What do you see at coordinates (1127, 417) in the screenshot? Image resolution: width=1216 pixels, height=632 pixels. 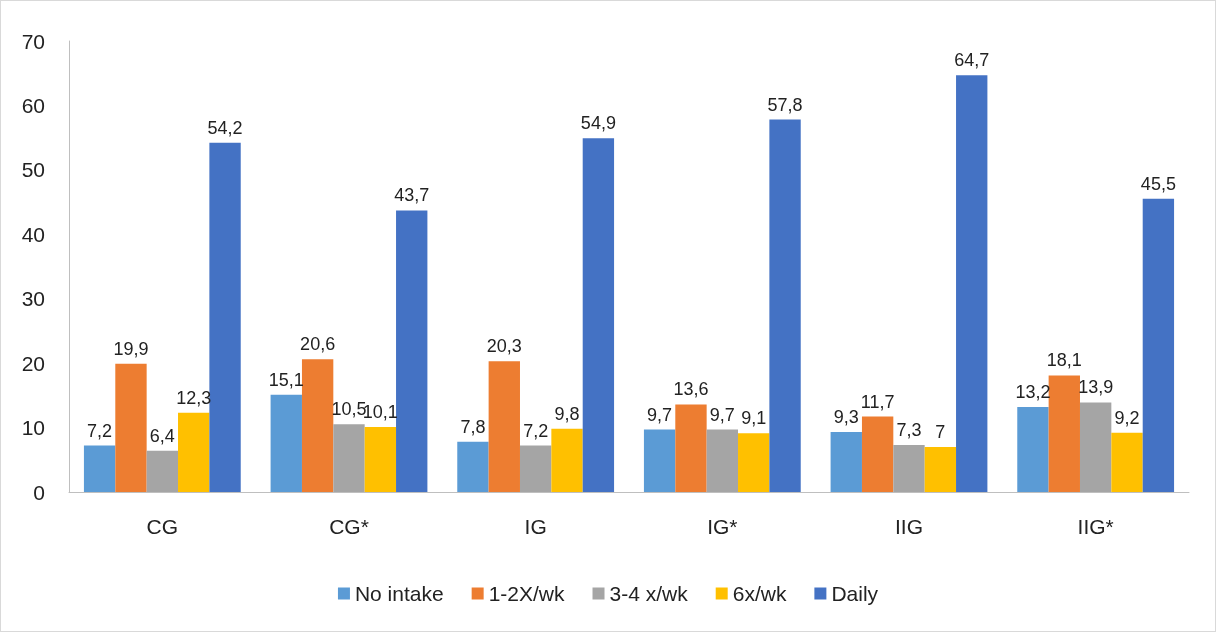 I see `data-label: 9,2` at bounding box center [1127, 417].